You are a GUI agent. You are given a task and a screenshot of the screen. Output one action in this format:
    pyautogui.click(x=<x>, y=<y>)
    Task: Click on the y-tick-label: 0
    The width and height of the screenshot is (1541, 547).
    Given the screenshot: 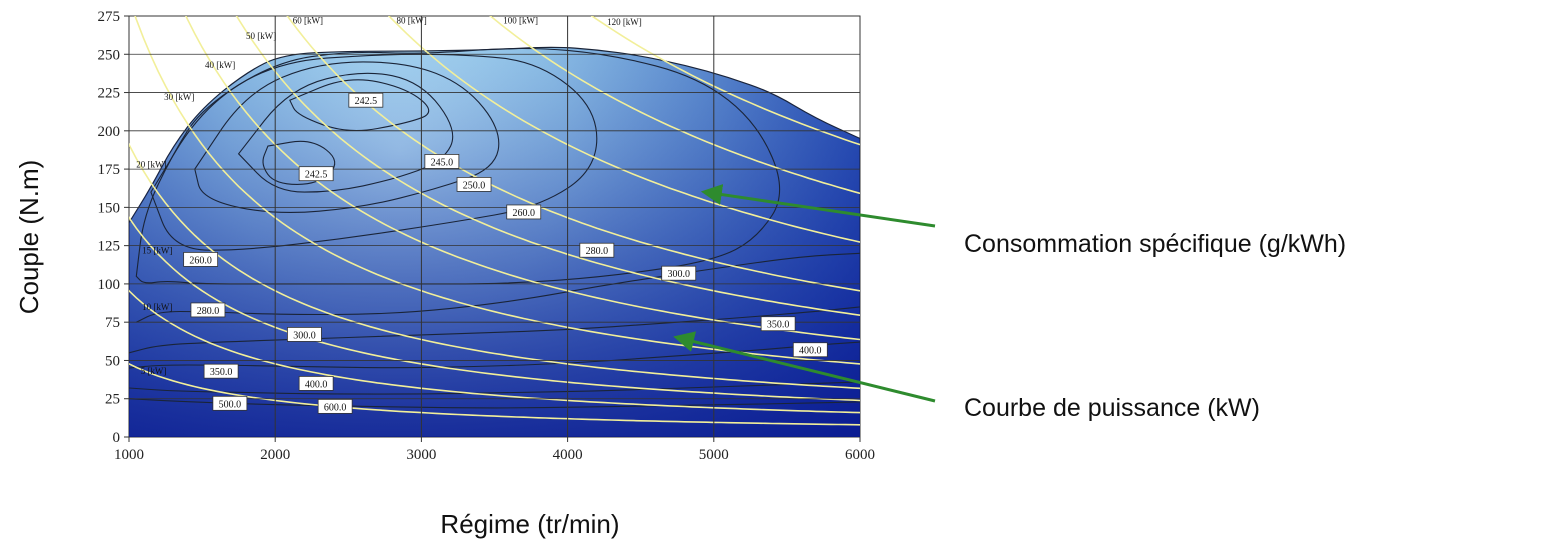 What is the action you would take?
    pyautogui.click(x=117, y=438)
    